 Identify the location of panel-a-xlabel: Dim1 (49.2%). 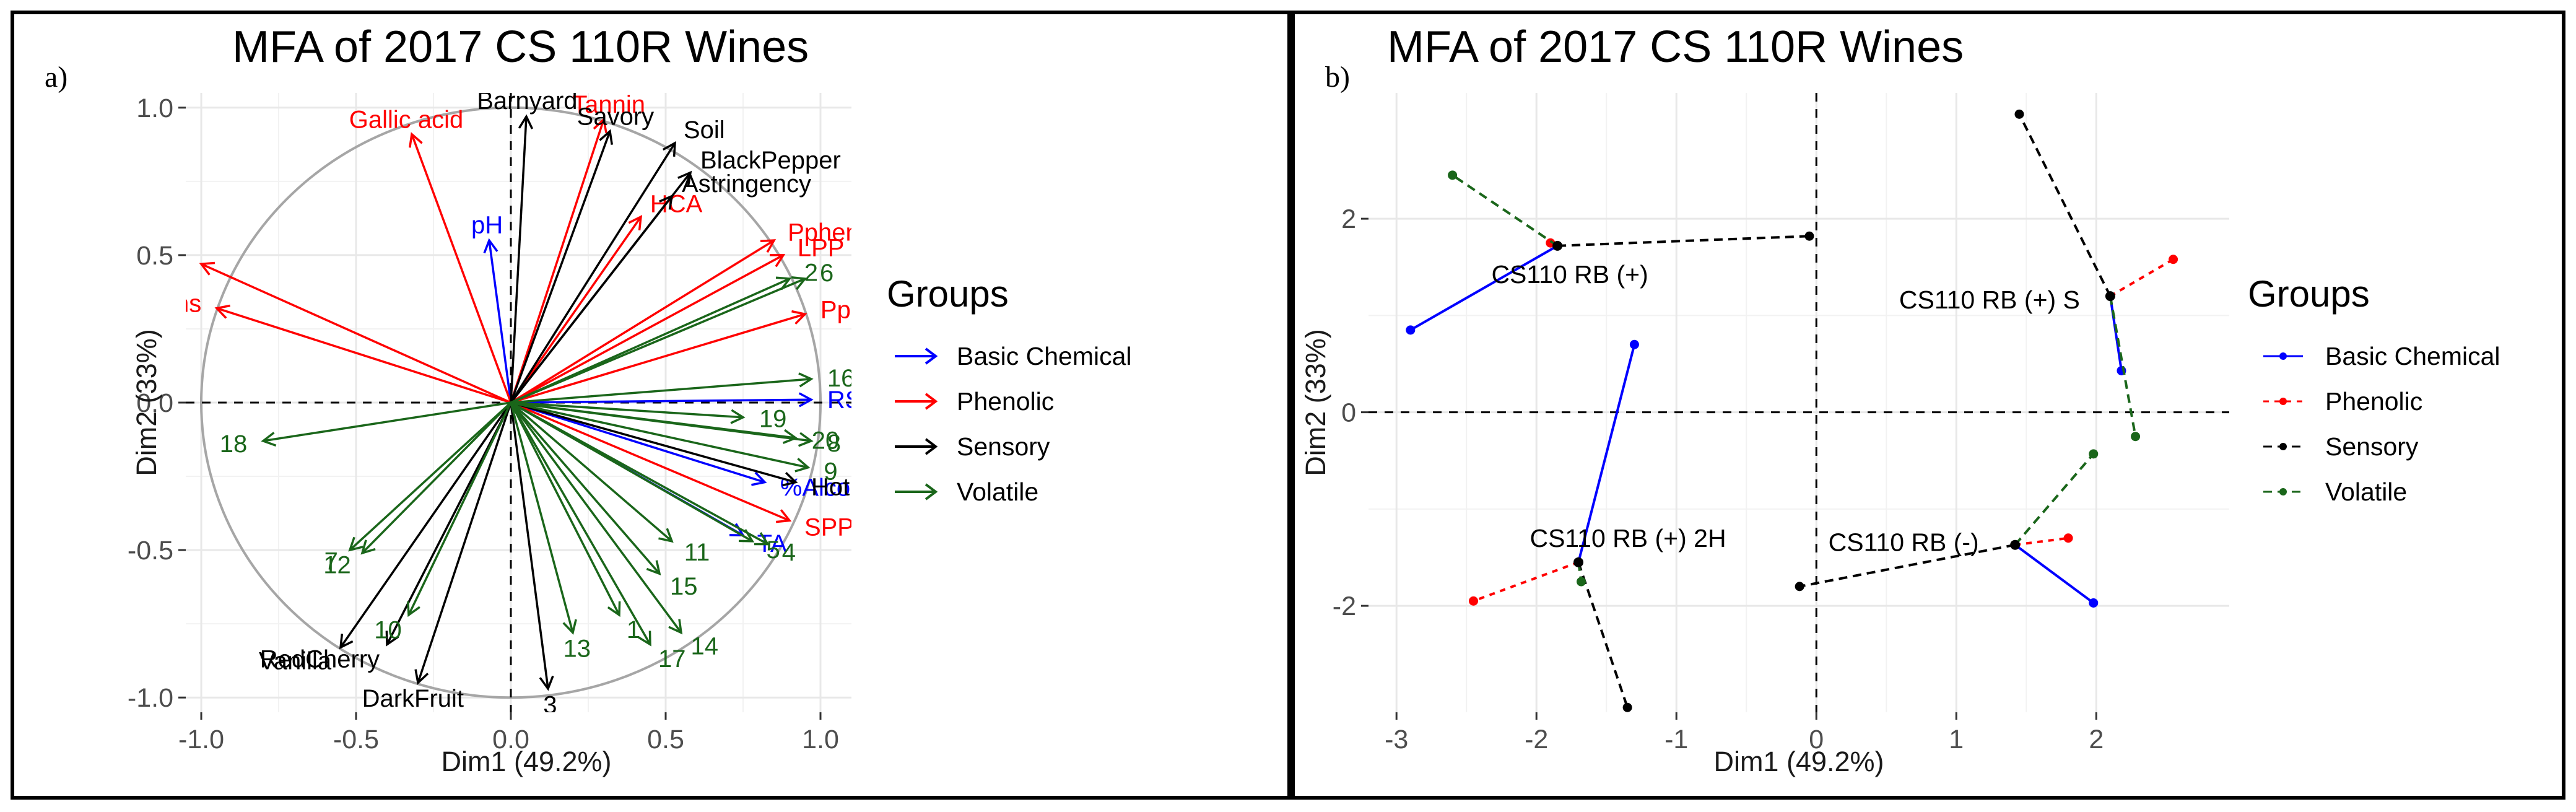
(526, 761).